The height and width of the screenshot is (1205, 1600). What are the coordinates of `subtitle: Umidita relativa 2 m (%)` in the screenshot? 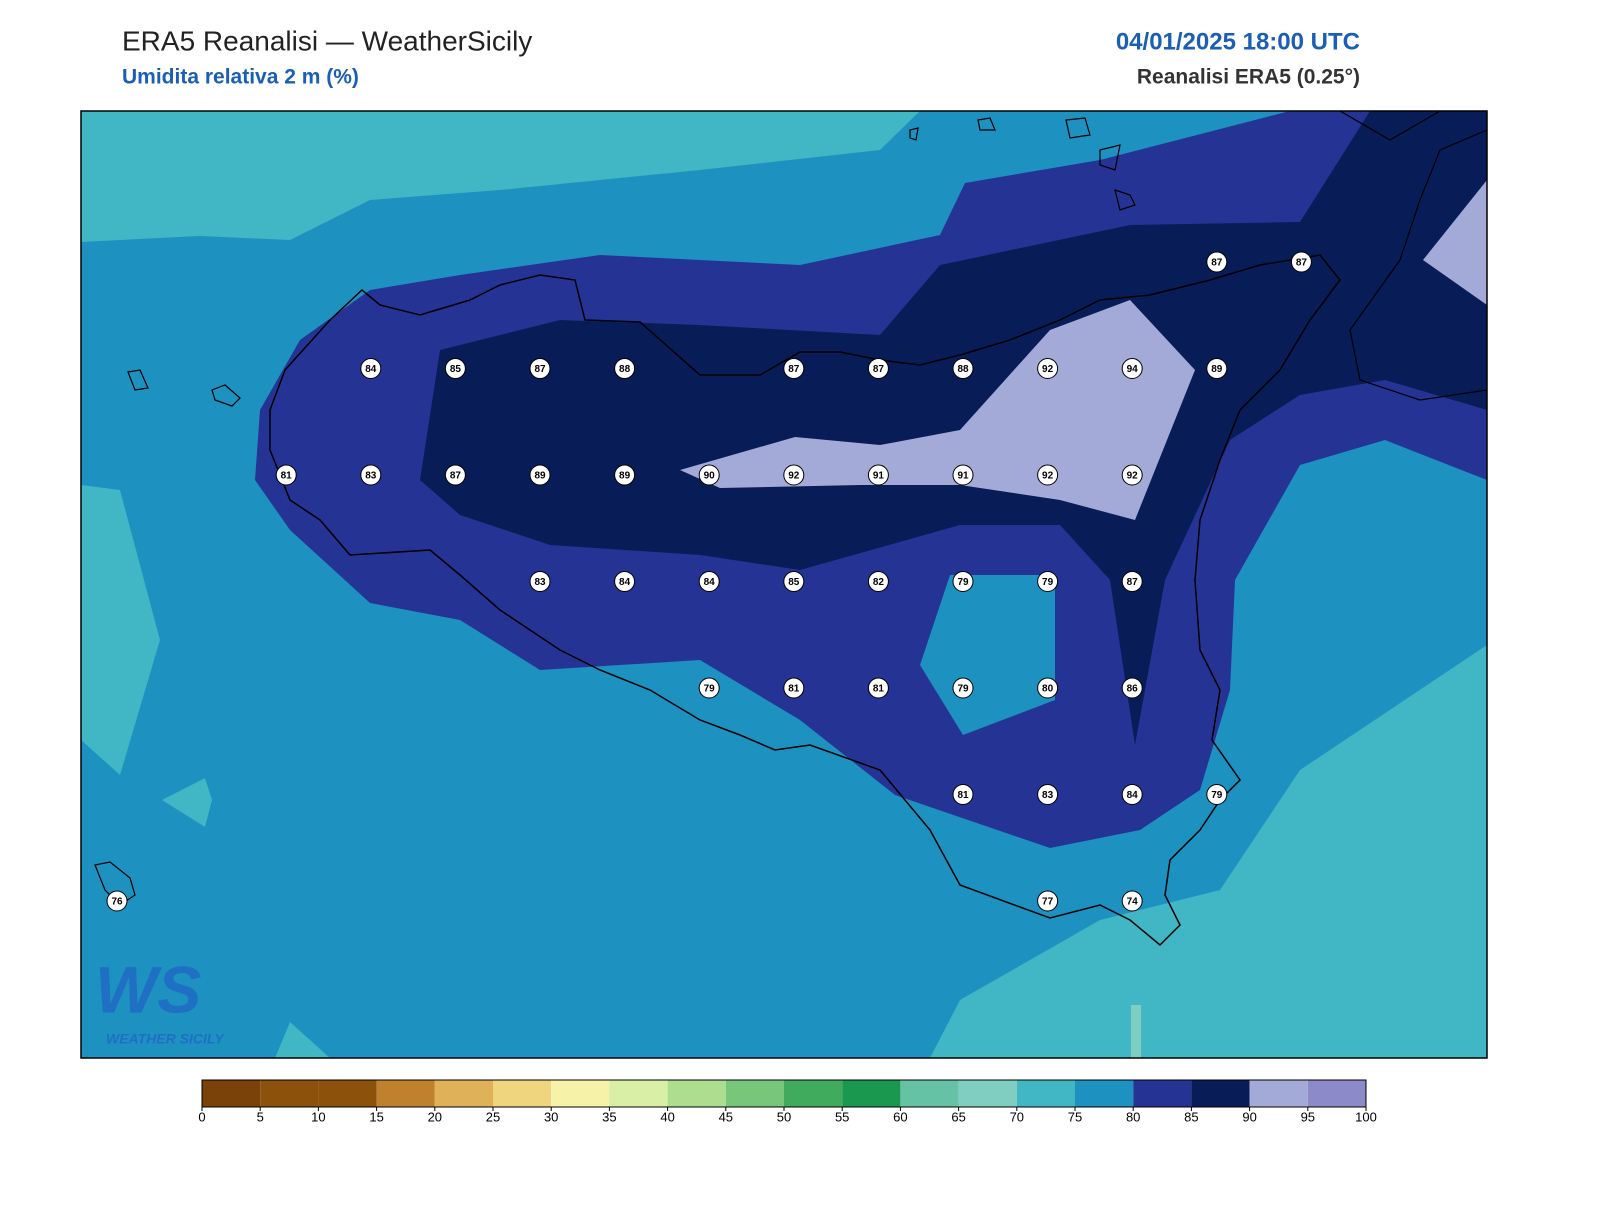 It's located at (240, 77).